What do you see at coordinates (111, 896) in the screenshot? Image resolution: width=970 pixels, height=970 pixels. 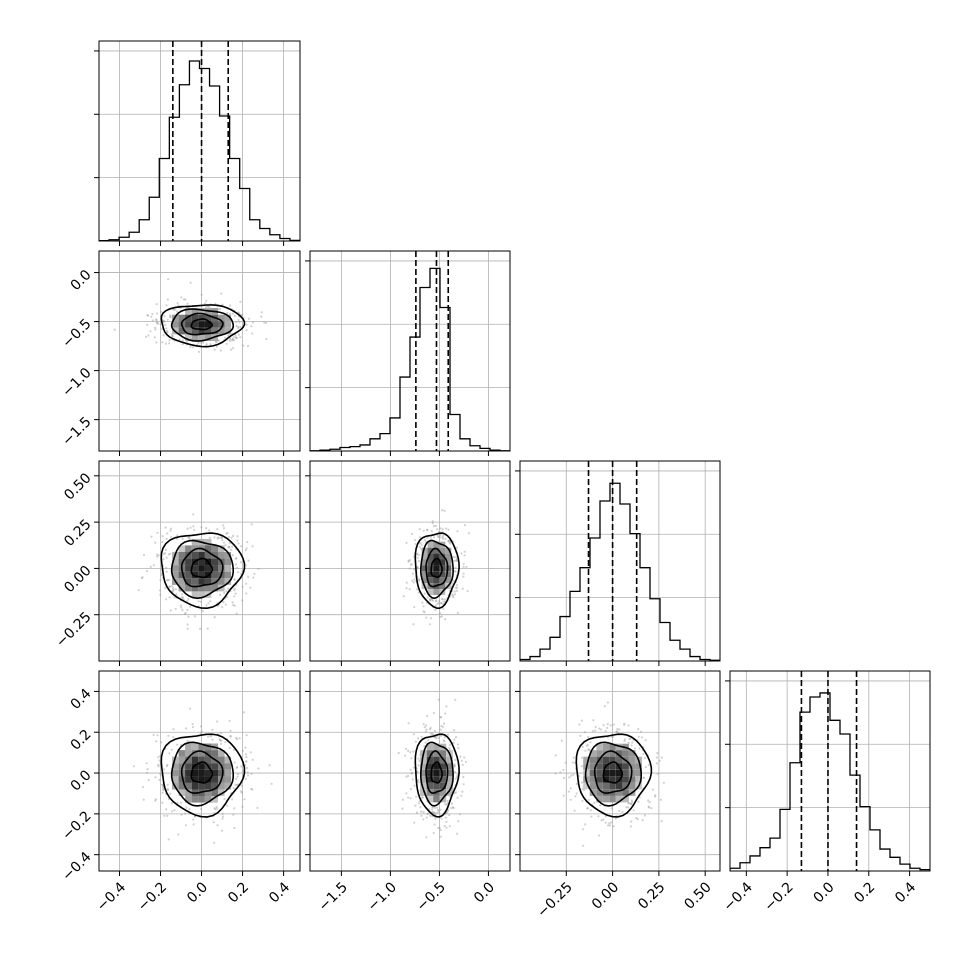 I see `x-tick-label: −0.4` at bounding box center [111, 896].